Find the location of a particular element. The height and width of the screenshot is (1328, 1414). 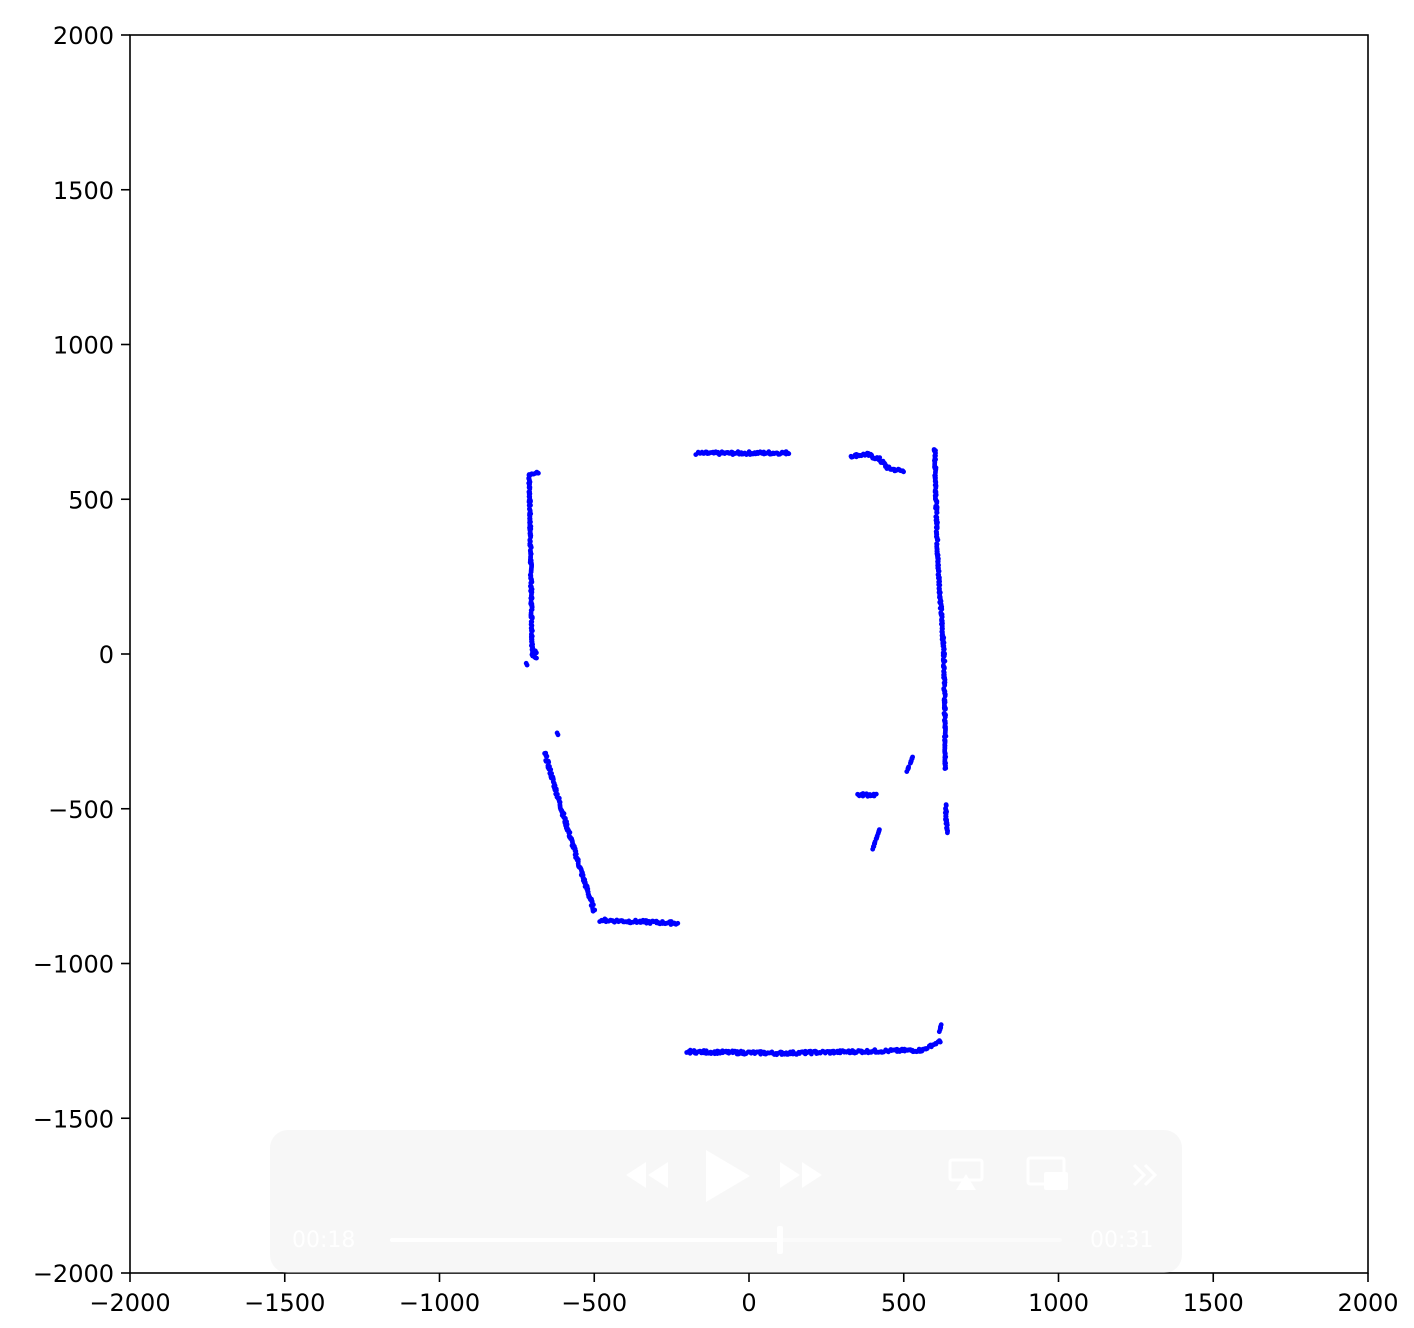

x-tick-label: 2000 is located at coordinates (1367, 1303).